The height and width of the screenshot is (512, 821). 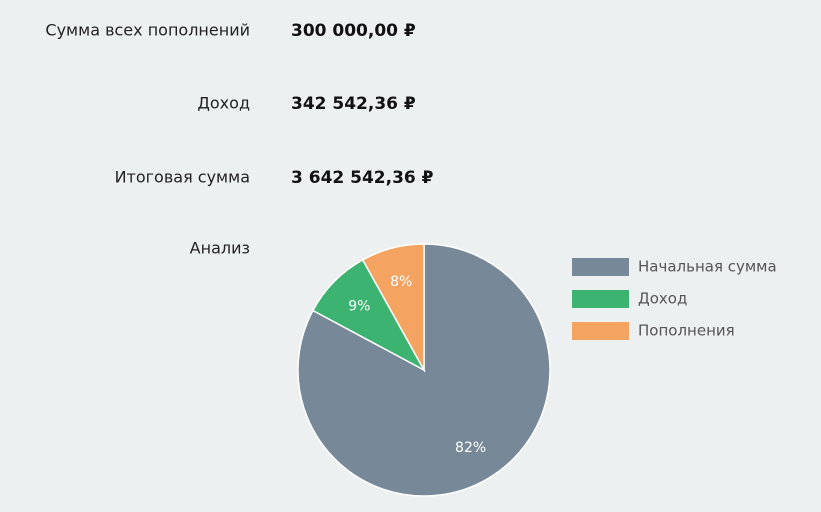 I want to click on legend-label: Доход, so click(x=662, y=299).